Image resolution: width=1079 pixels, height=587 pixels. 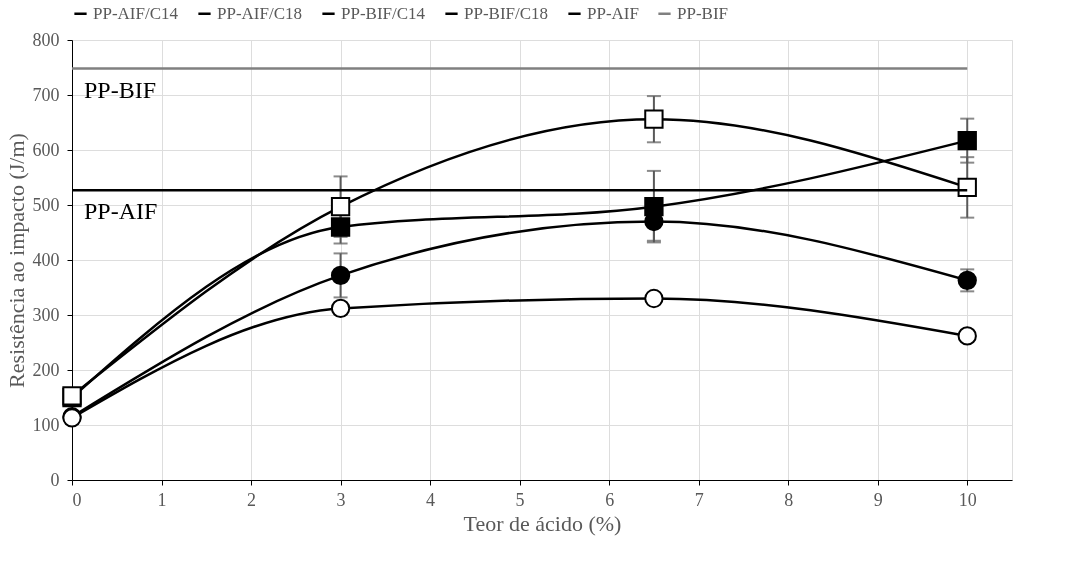 I want to click on y-axis-title: Resistência ao impacto (J/m), so click(x=16, y=260).